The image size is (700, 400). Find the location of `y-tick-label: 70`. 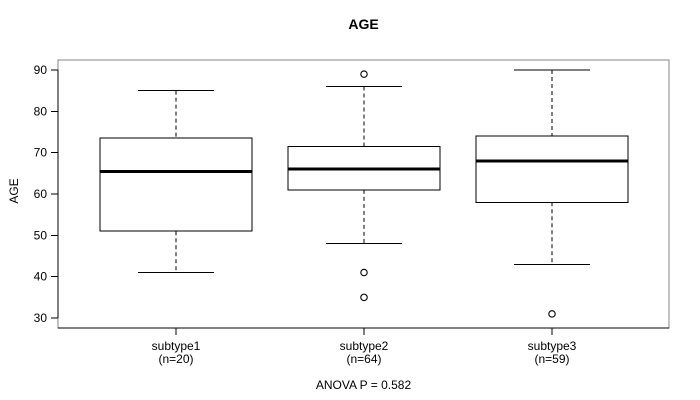

y-tick-label: 70 is located at coordinates (41, 153).